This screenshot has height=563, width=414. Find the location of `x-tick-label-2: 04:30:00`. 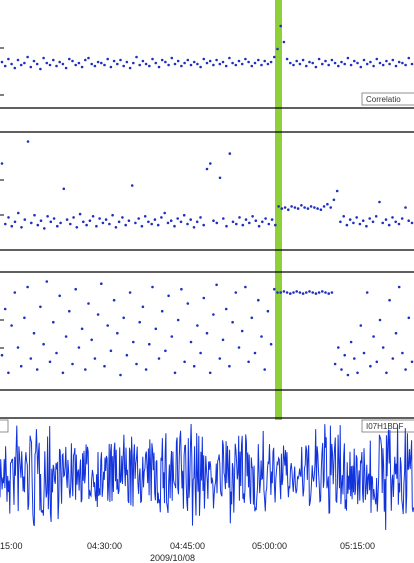

x-tick-label-2: 04:30:00 is located at coordinates (104, 546).